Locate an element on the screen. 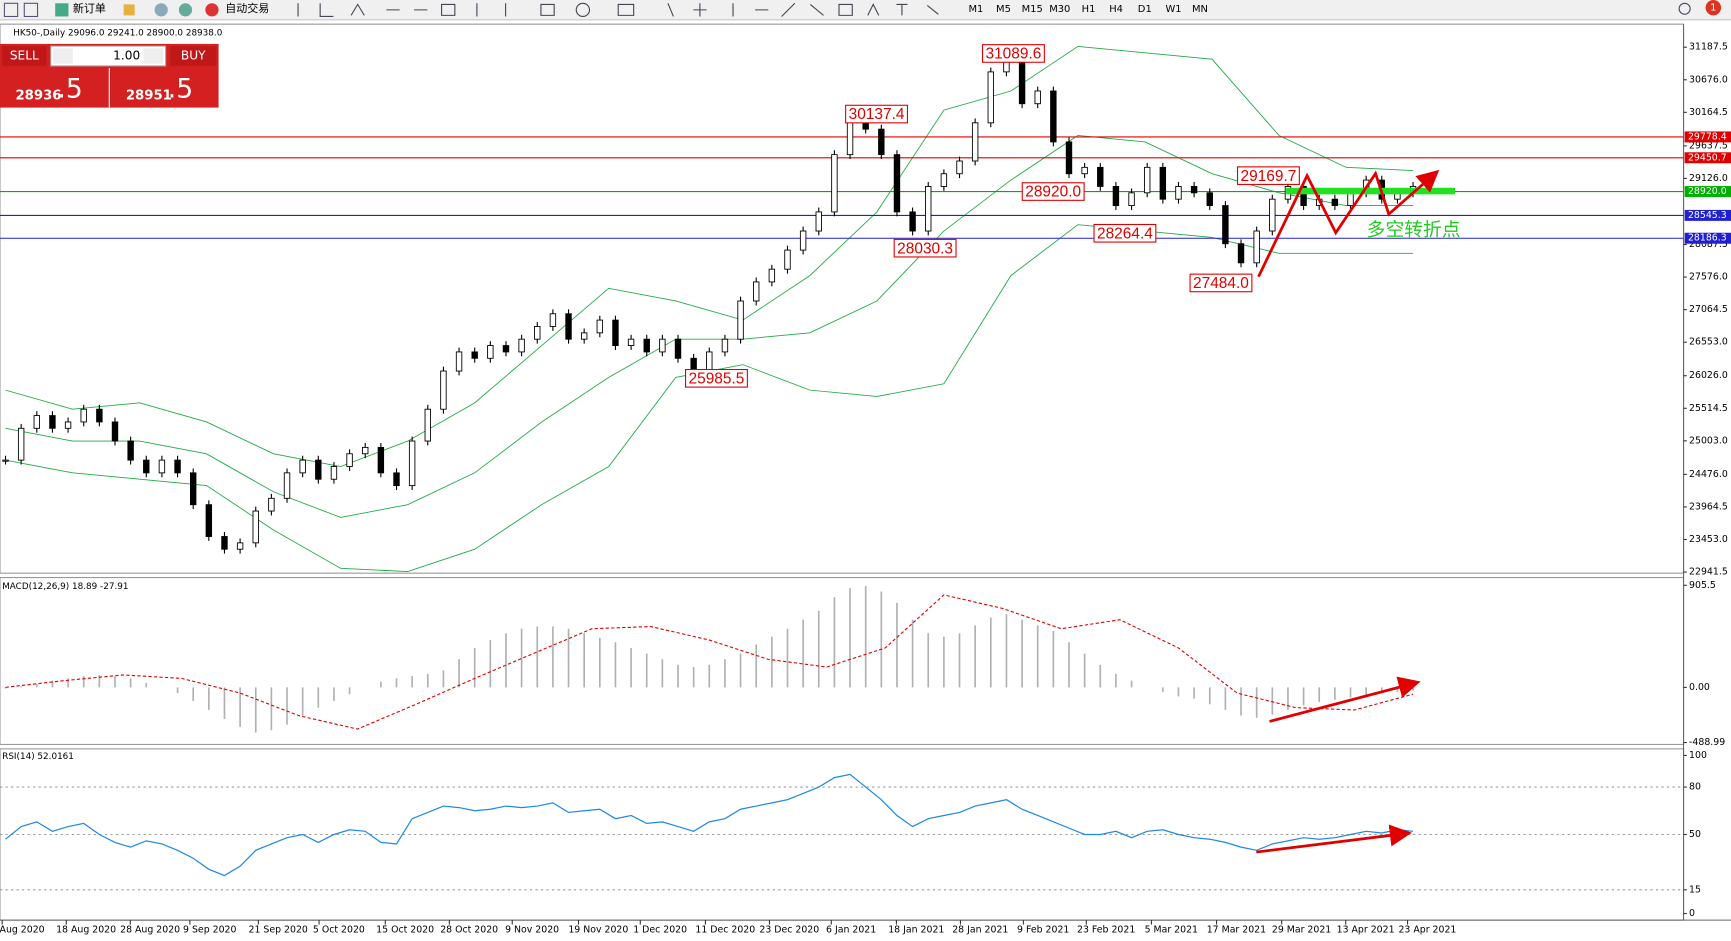  x-tick-label: 9 Nov 2020 is located at coordinates (532, 930).